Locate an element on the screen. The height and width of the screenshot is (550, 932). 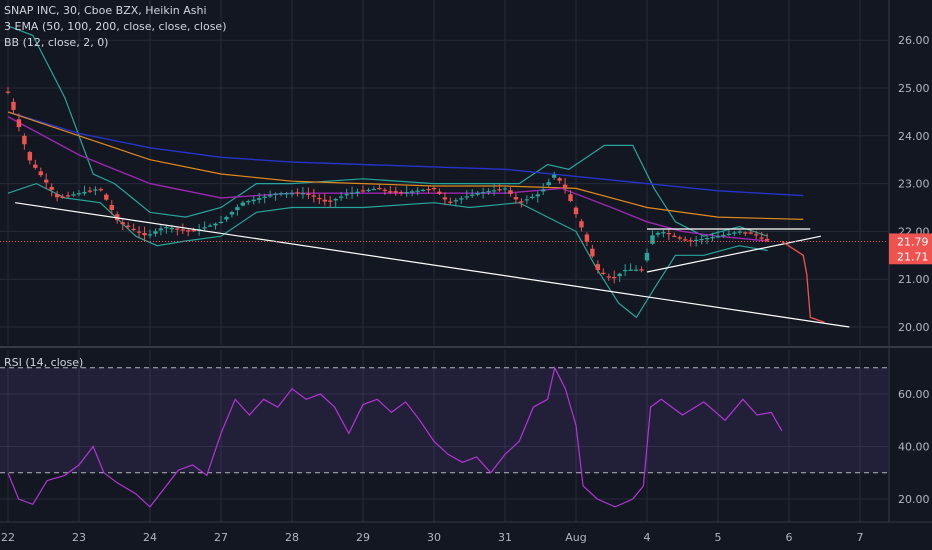
price-badge-bg is located at coordinates (910, 241).